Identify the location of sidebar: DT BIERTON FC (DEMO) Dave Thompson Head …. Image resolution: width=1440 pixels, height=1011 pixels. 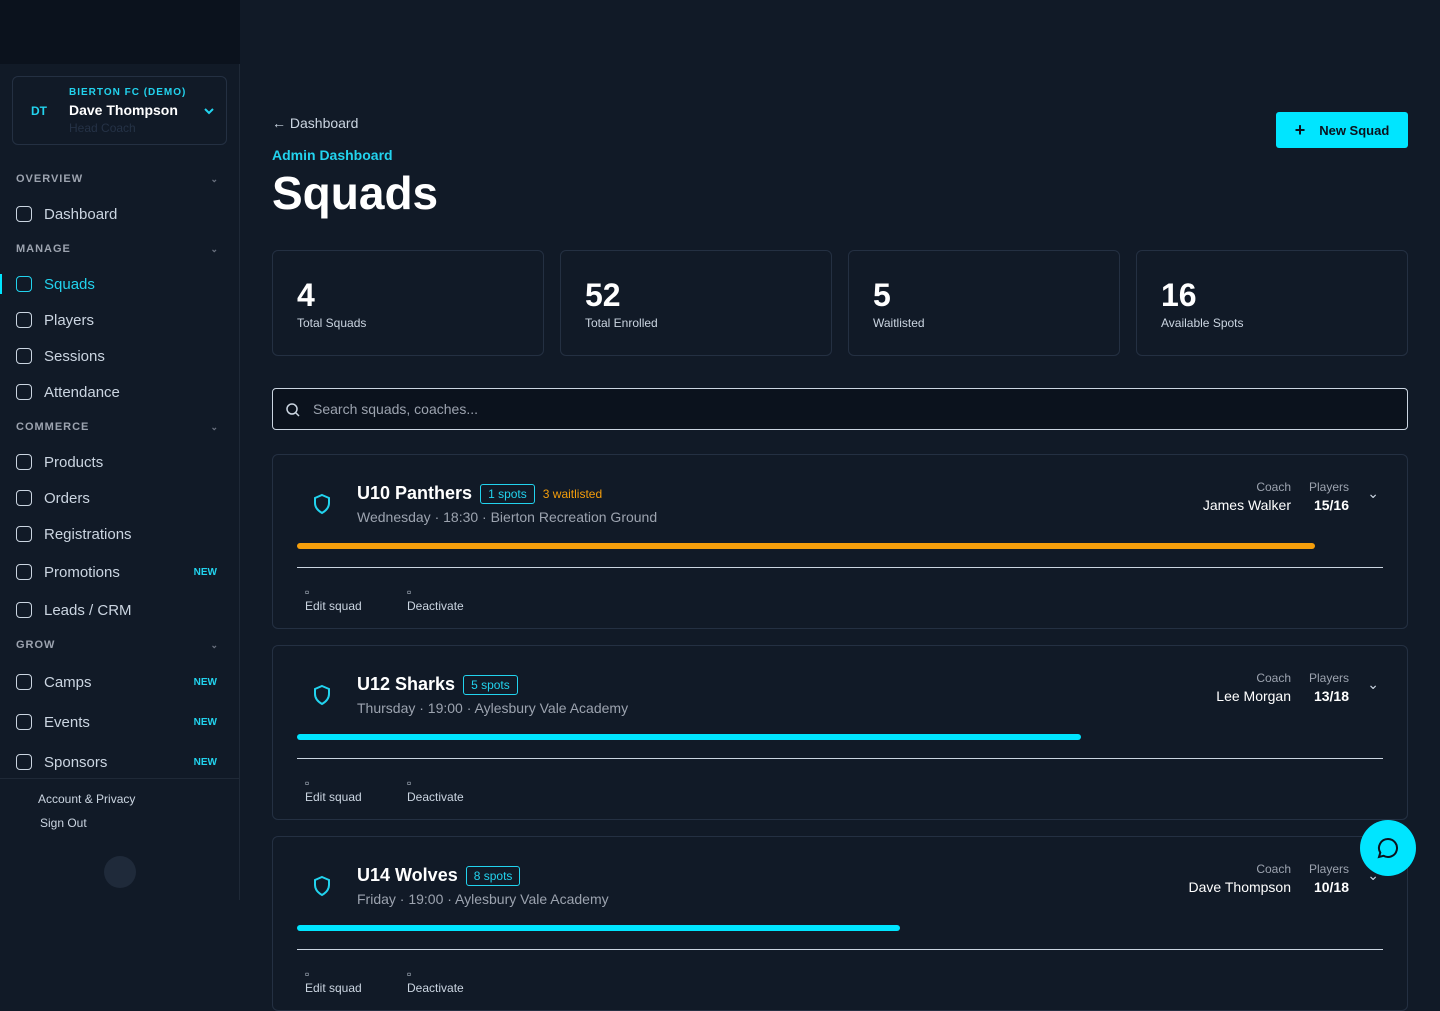
(120, 450).